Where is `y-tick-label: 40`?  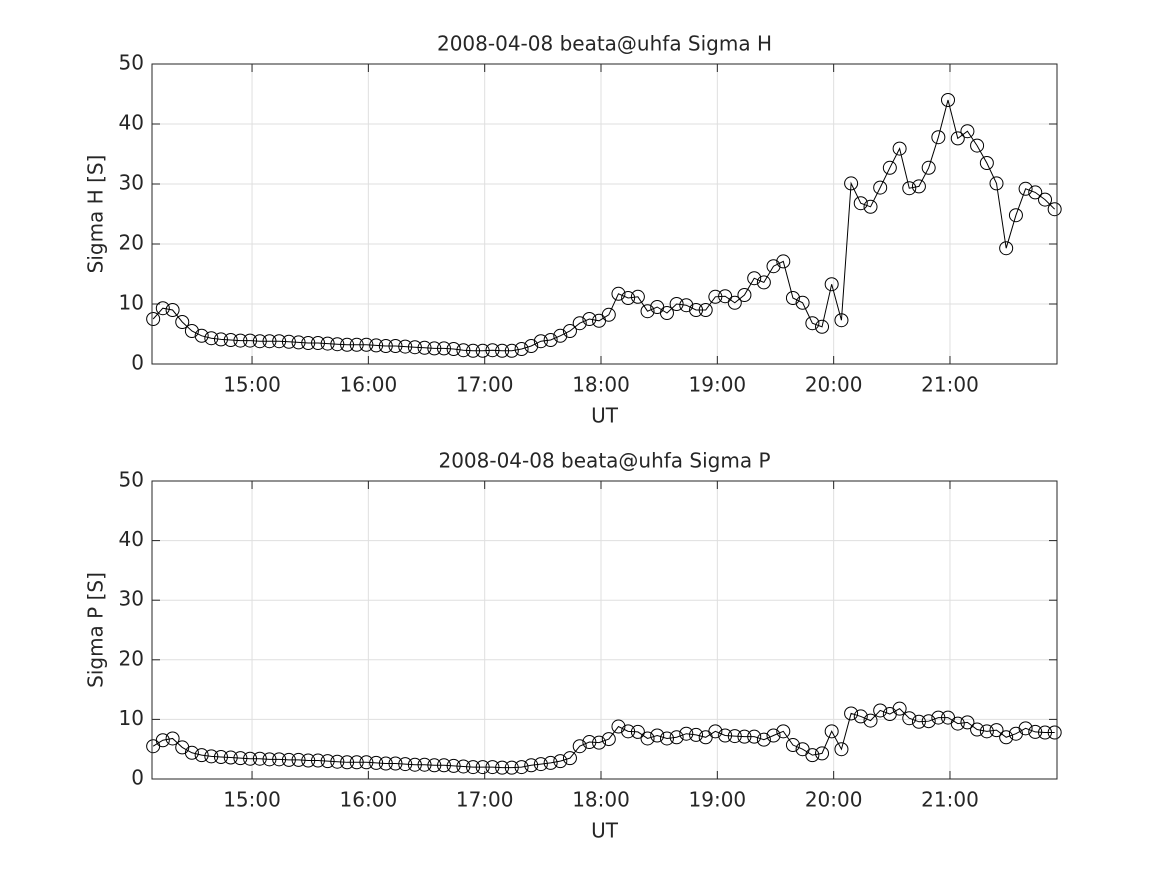
y-tick-label: 40 is located at coordinates (131, 539).